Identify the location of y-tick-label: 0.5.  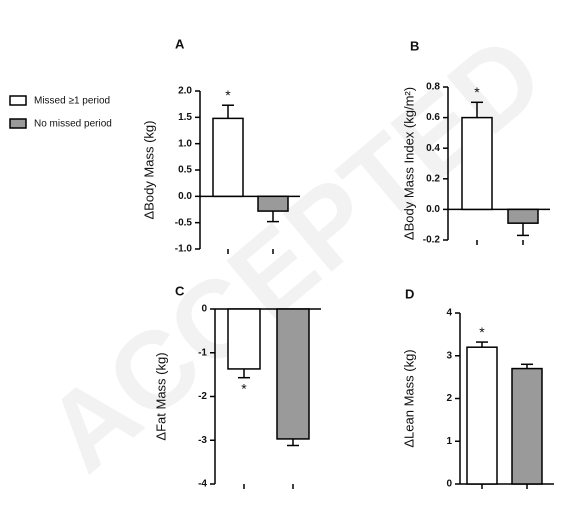
(185, 170).